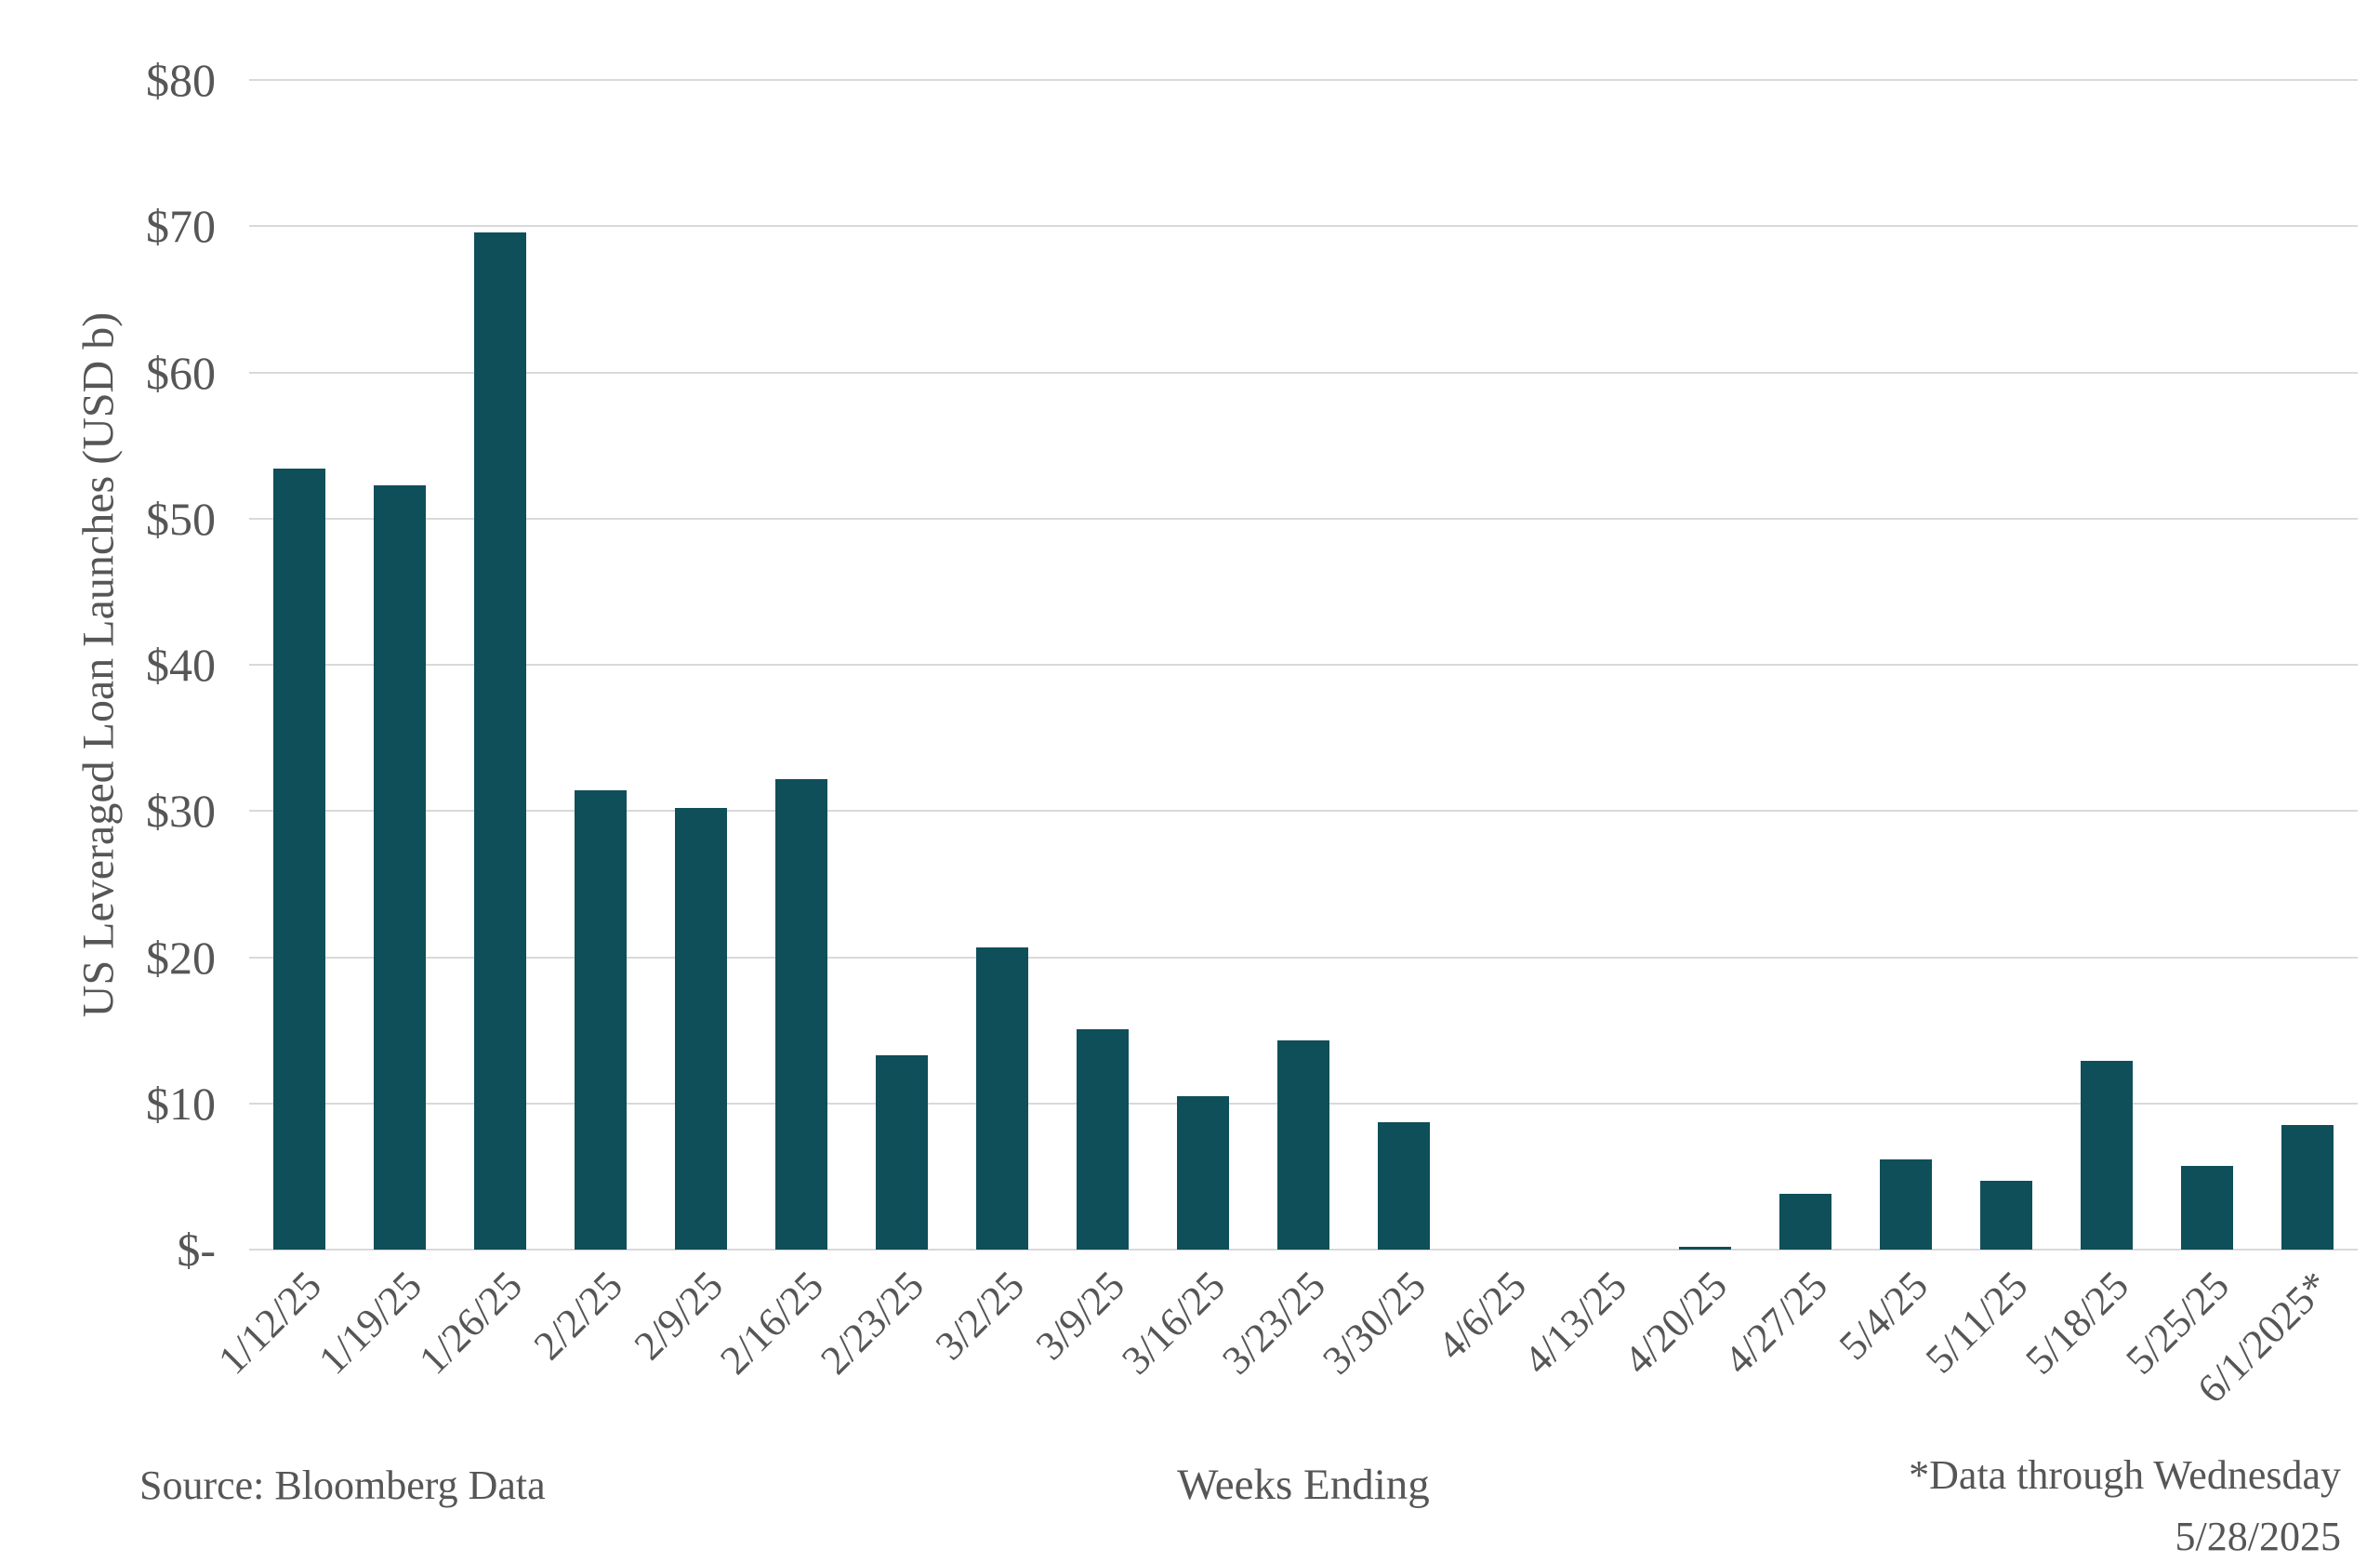 This screenshot has width=2380, height=1562. What do you see at coordinates (2125, 1475) in the screenshot?
I see `footnote-line1: *Data through Wednesday` at bounding box center [2125, 1475].